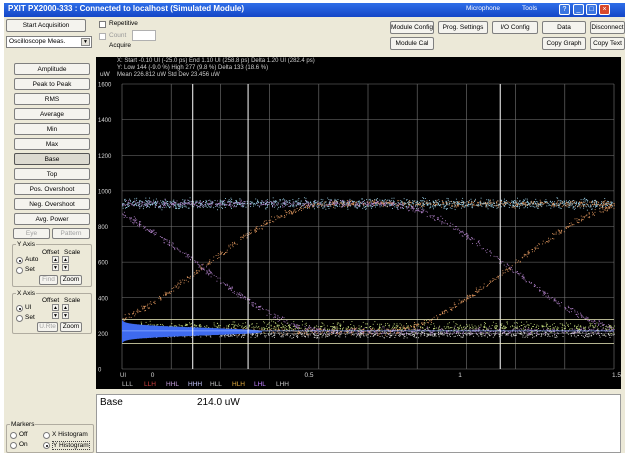 The image size is (629, 457). I want to click on result-name: Base, so click(111, 402).